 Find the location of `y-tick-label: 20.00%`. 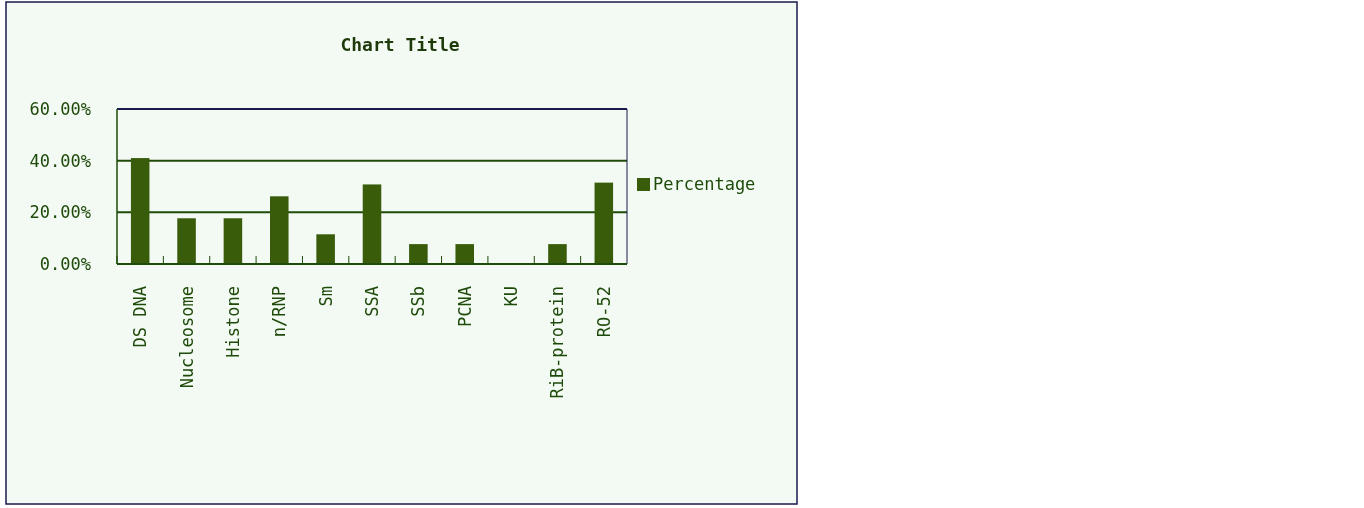

y-tick-label: 20.00% is located at coordinates (60, 212).